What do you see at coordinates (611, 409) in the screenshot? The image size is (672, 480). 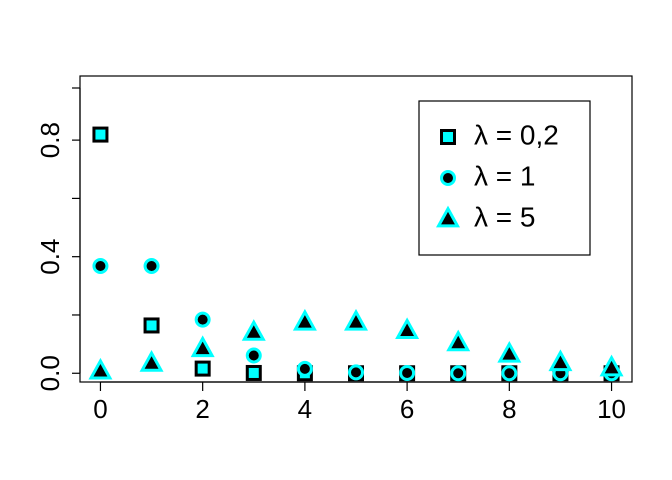 I see `x-tick-label: 10` at bounding box center [611, 409].